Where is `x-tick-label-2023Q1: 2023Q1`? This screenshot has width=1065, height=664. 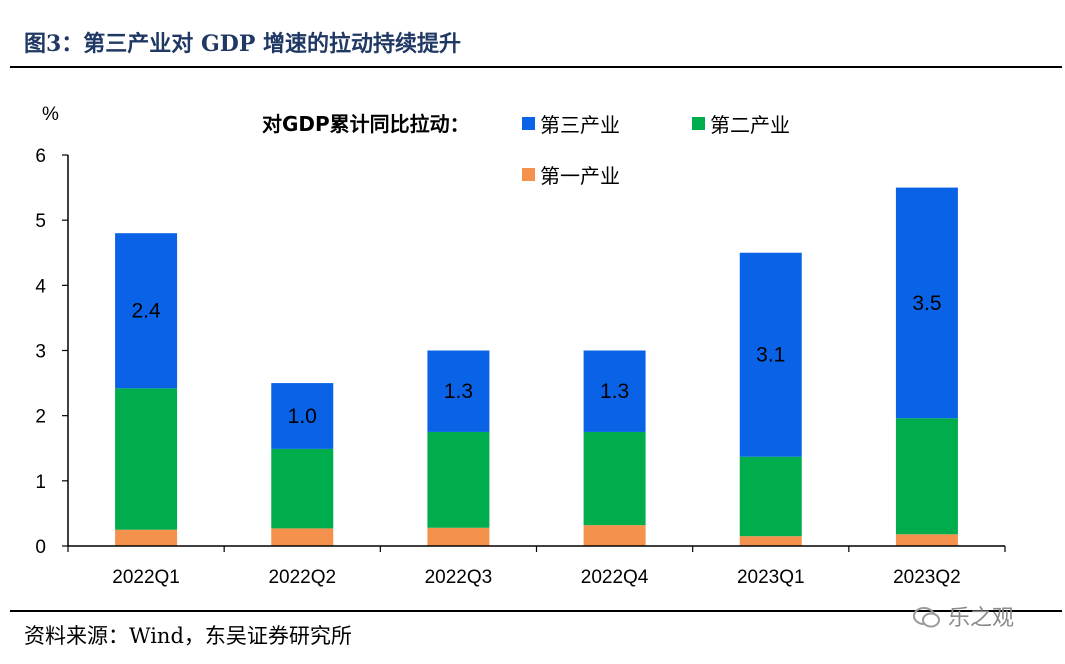 x-tick-label-2023Q1: 2023Q1 is located at coordinates (771, 577).